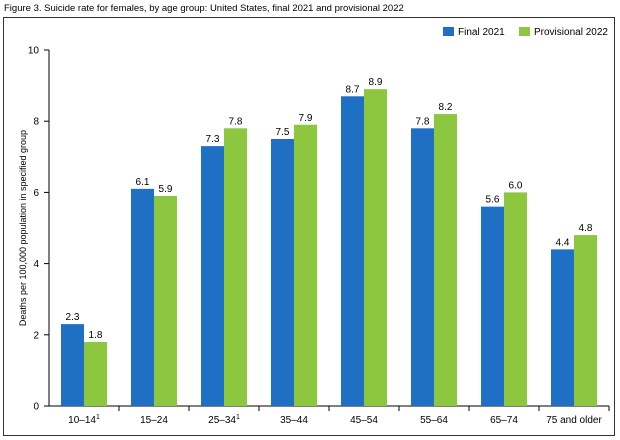 The height and width of the screenshot is (440, 620). I want to click on legend: Final 2021 Provisional 2022, so click(525, 32).